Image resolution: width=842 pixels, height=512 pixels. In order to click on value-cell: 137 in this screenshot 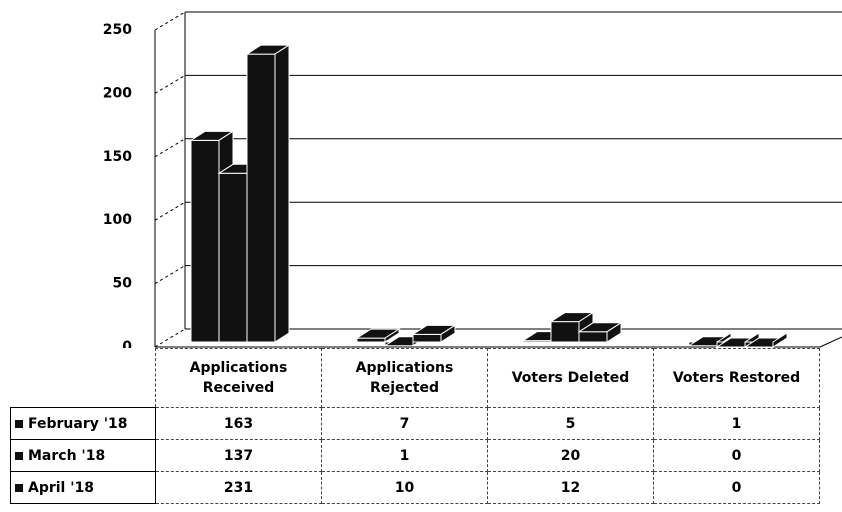, I will do `click(238, 455)`.